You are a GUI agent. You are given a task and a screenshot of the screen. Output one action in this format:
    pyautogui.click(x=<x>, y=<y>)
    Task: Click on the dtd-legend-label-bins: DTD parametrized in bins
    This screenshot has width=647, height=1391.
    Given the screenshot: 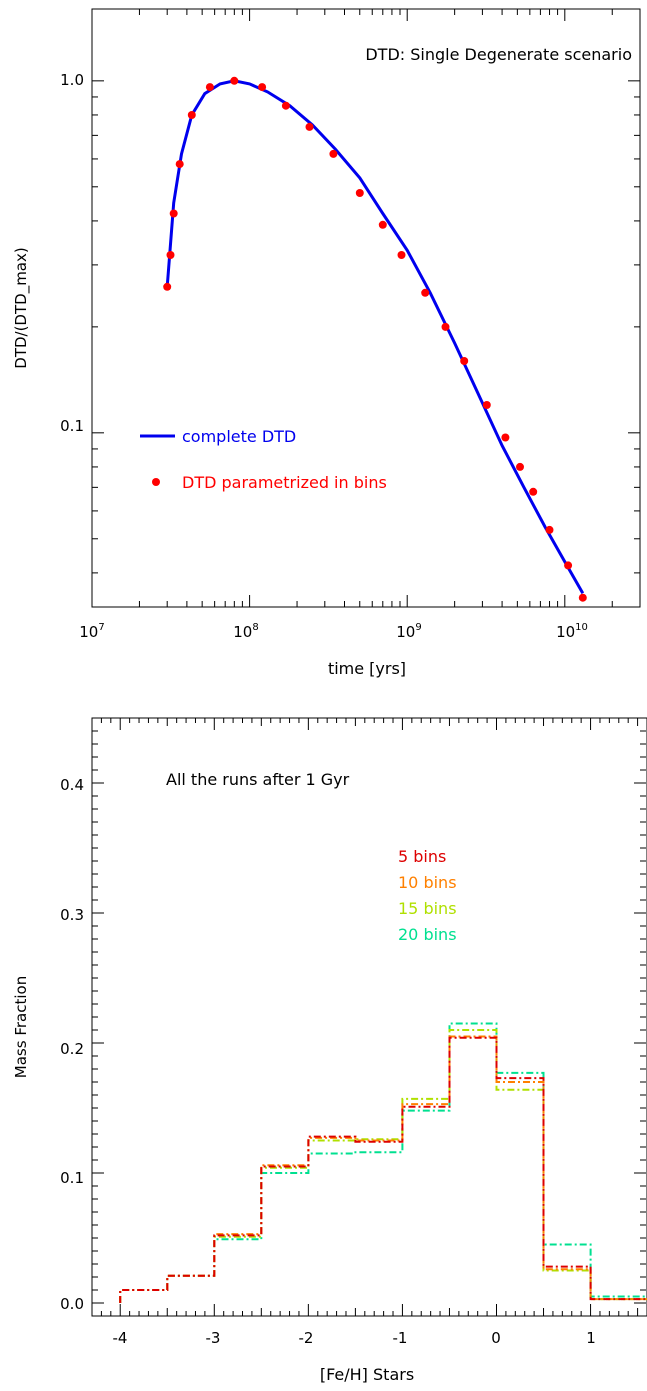 What is the action you would take?
    pyautogui.click(x=284, y=482)
    